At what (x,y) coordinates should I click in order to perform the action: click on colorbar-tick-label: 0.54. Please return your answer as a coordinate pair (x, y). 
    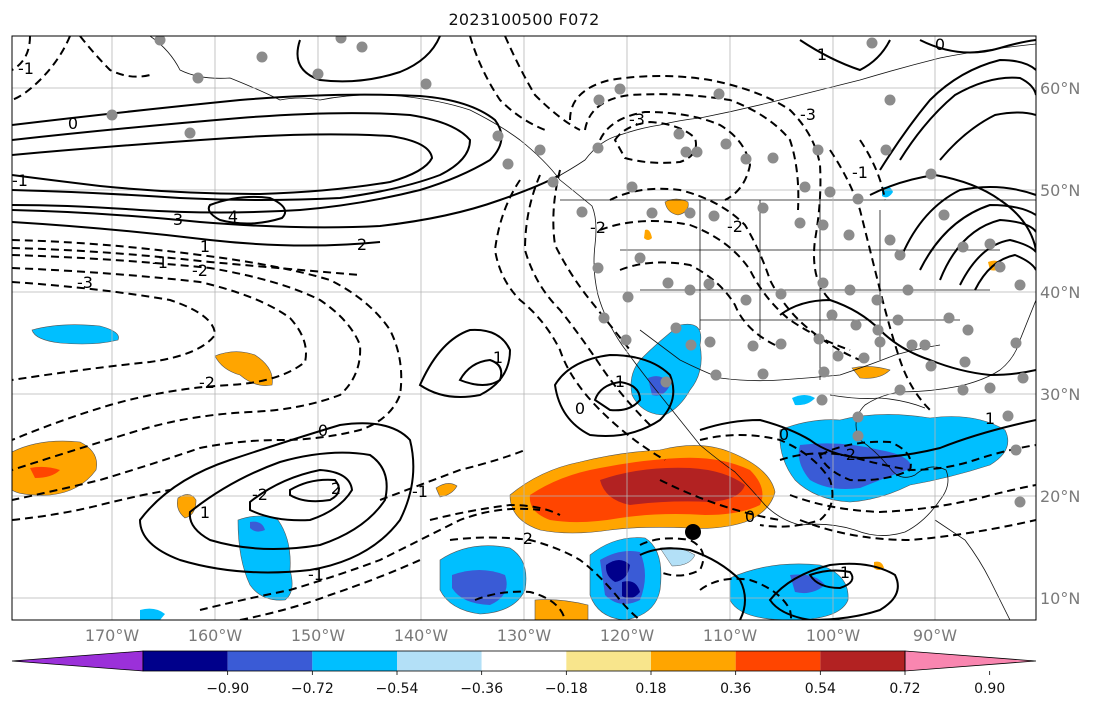
    Looking at the image, I should click on (820, 689).